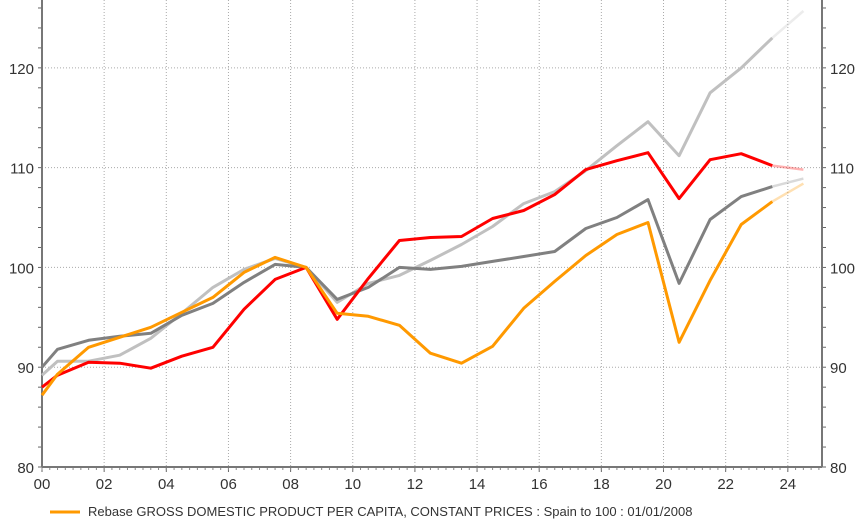 Image resolution: width=863 pixels, height=524 pixels. What do you see at coordinates (25, 368) in the screenshot?
I see `y-tick-label-left: 90` at bounding box center [25, 368].